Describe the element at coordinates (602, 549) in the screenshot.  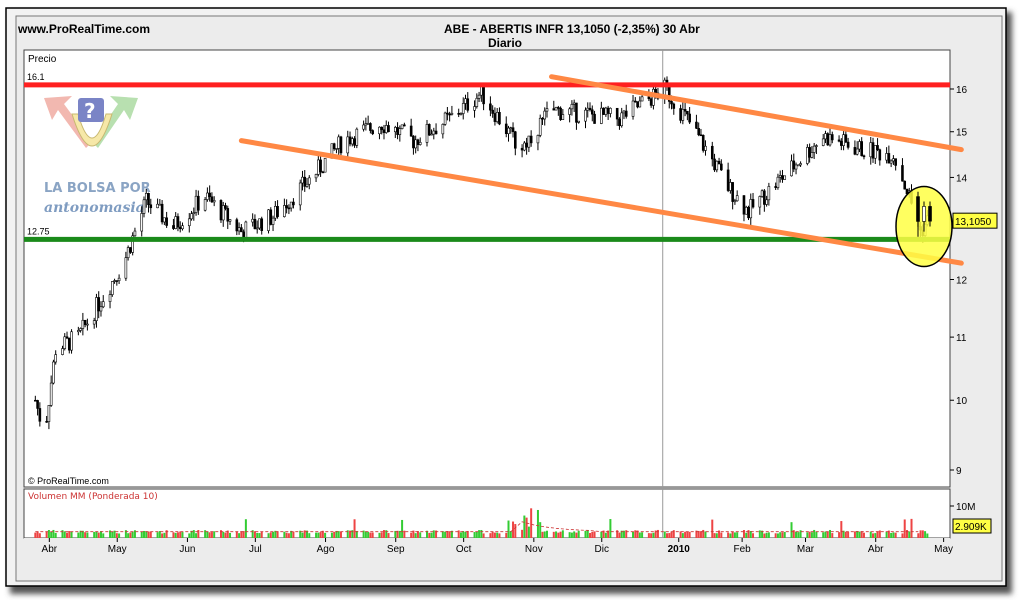
I see `date-tick-label: Dic` at that location.